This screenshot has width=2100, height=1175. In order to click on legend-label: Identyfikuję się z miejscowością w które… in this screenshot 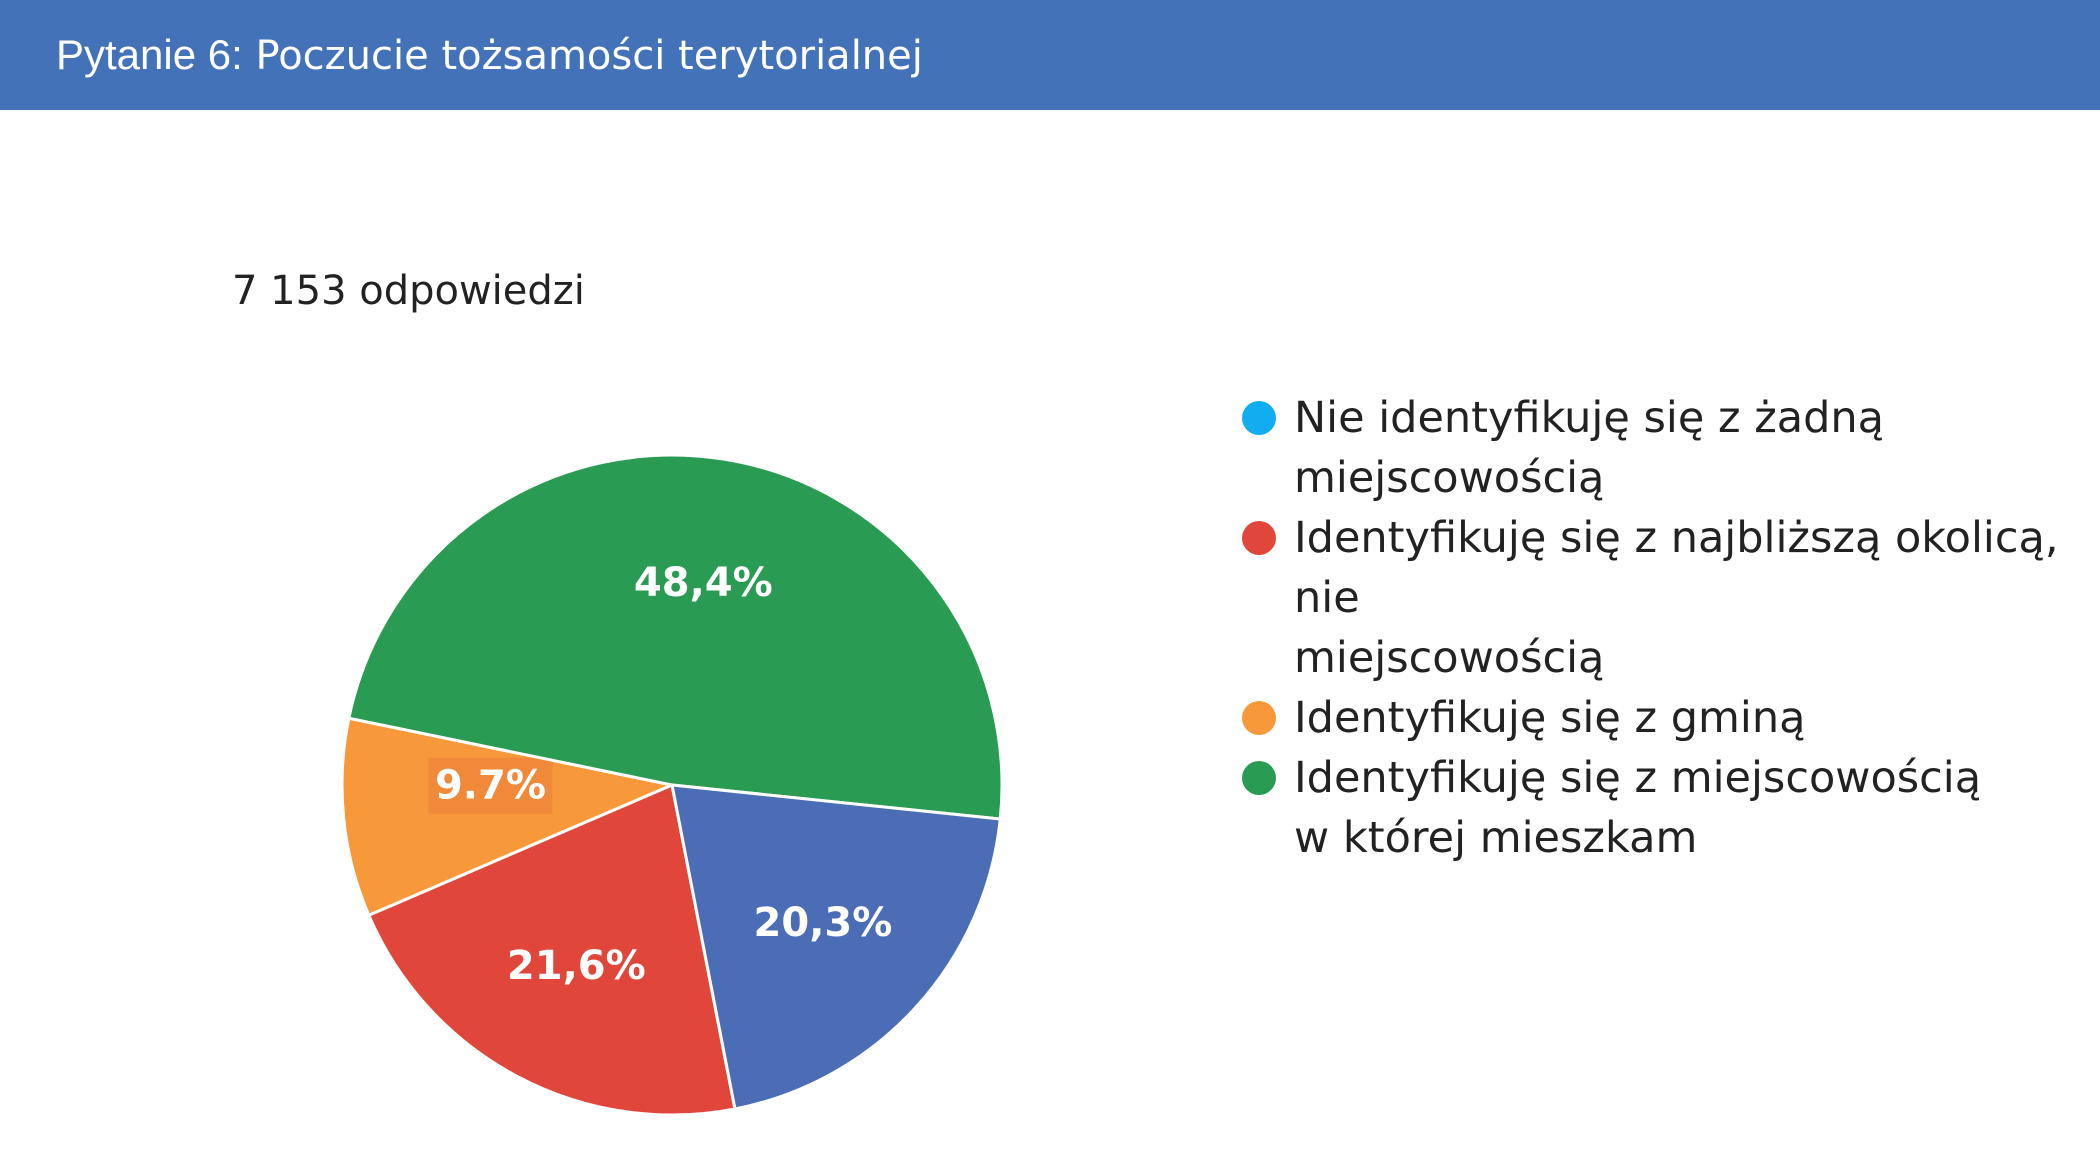, I will do `click(1638, 808)`.